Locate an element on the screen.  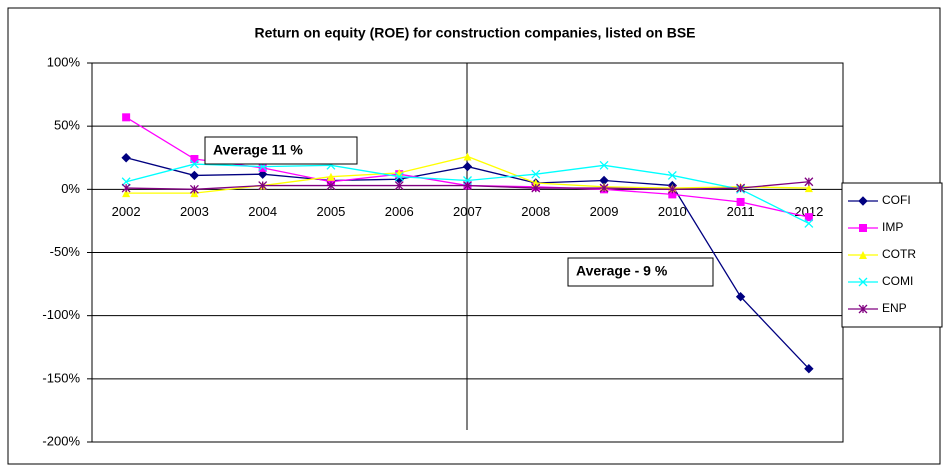
y-tick-label: -50% is located at coordinates (65, 251).